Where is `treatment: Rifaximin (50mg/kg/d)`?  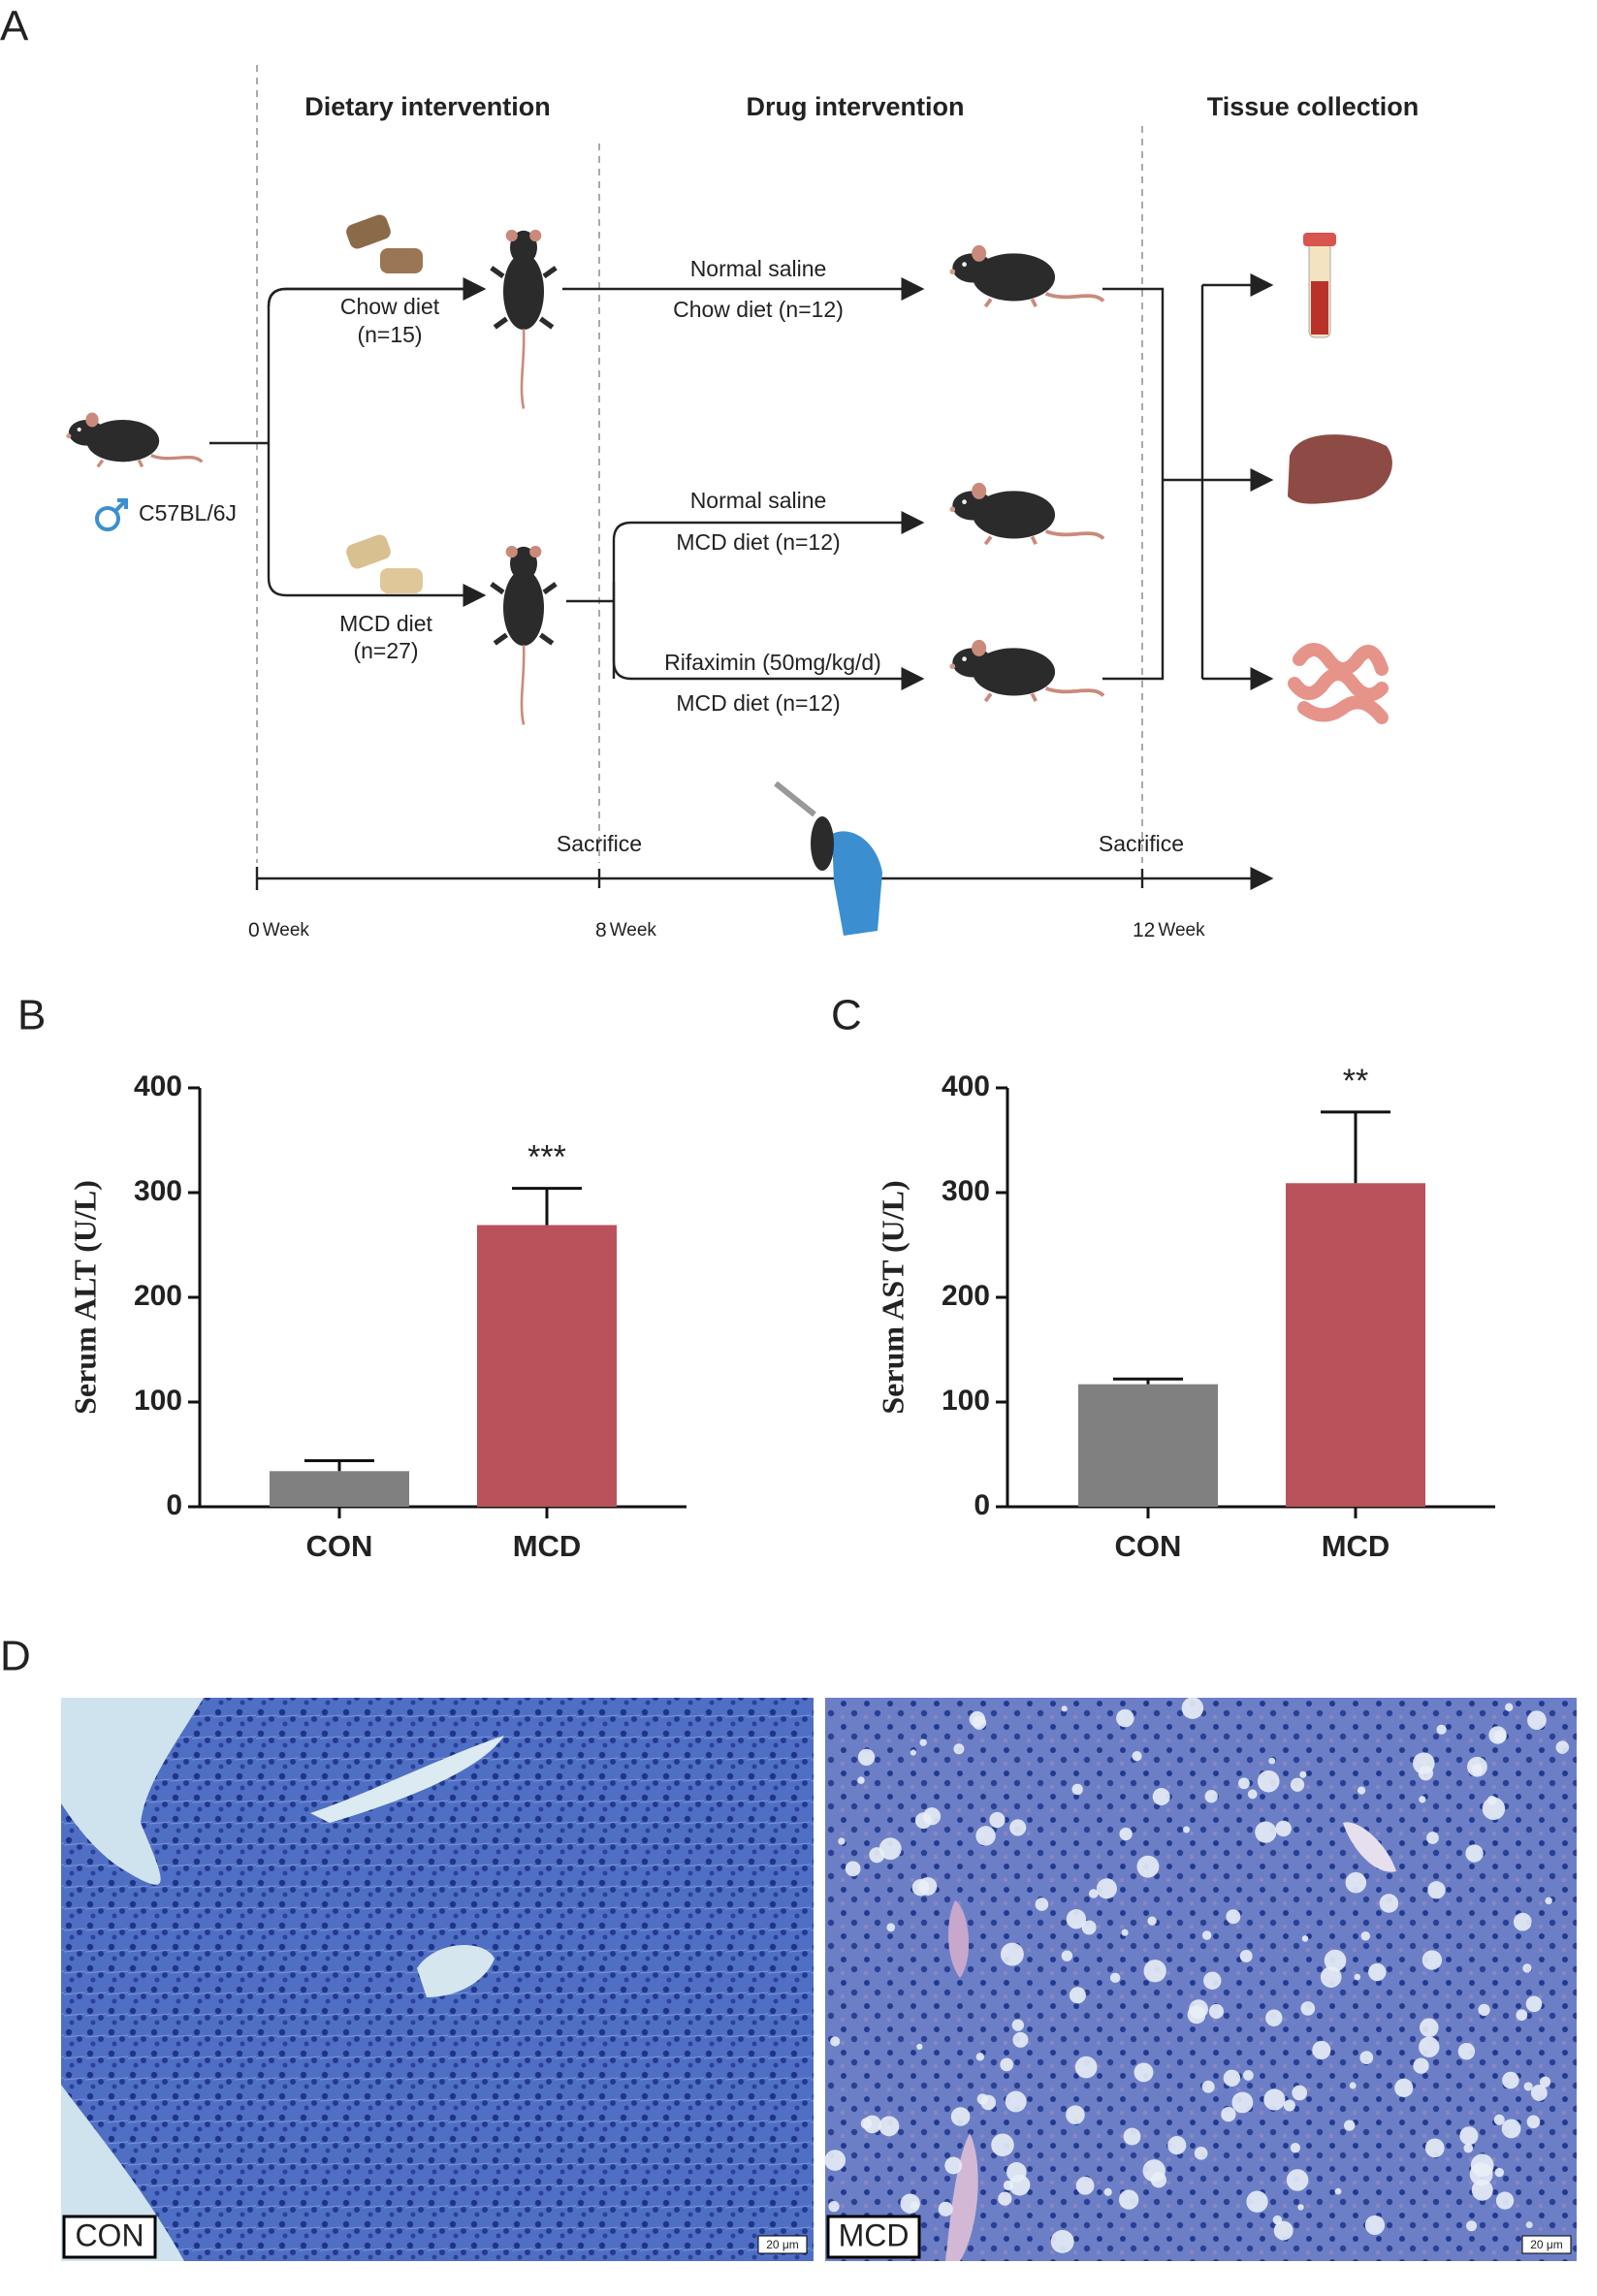
treatment: Rifaximin (50mg/kg/d) is located at coordinates (772, 662).